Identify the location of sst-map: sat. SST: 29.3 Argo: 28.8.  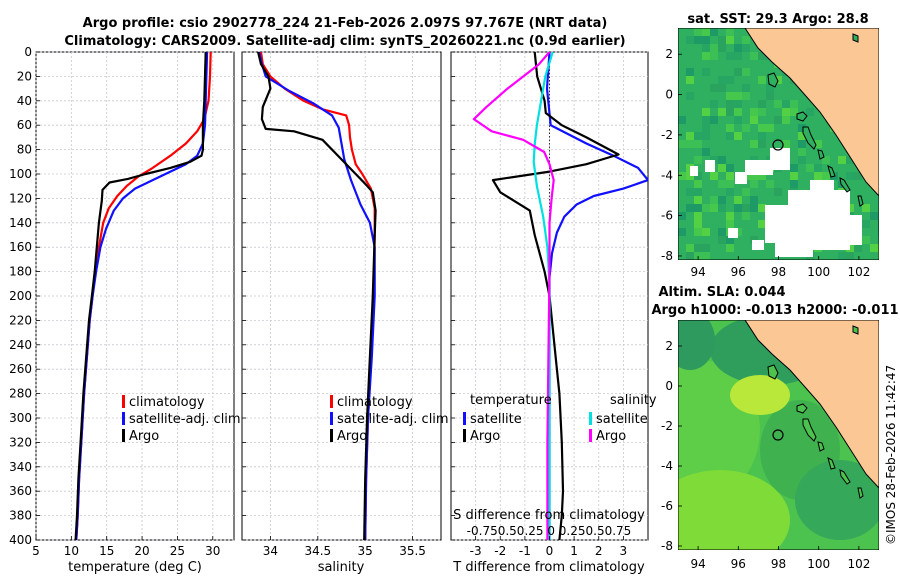
(770, 145).